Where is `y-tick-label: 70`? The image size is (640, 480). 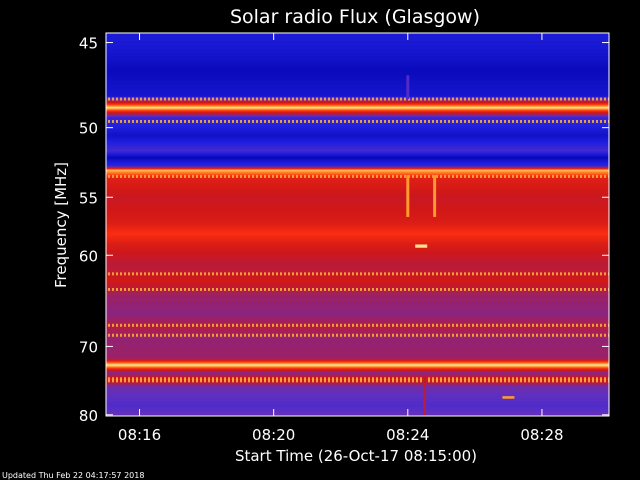 y-tick-label: 70 is located at coordinates (88, 347).